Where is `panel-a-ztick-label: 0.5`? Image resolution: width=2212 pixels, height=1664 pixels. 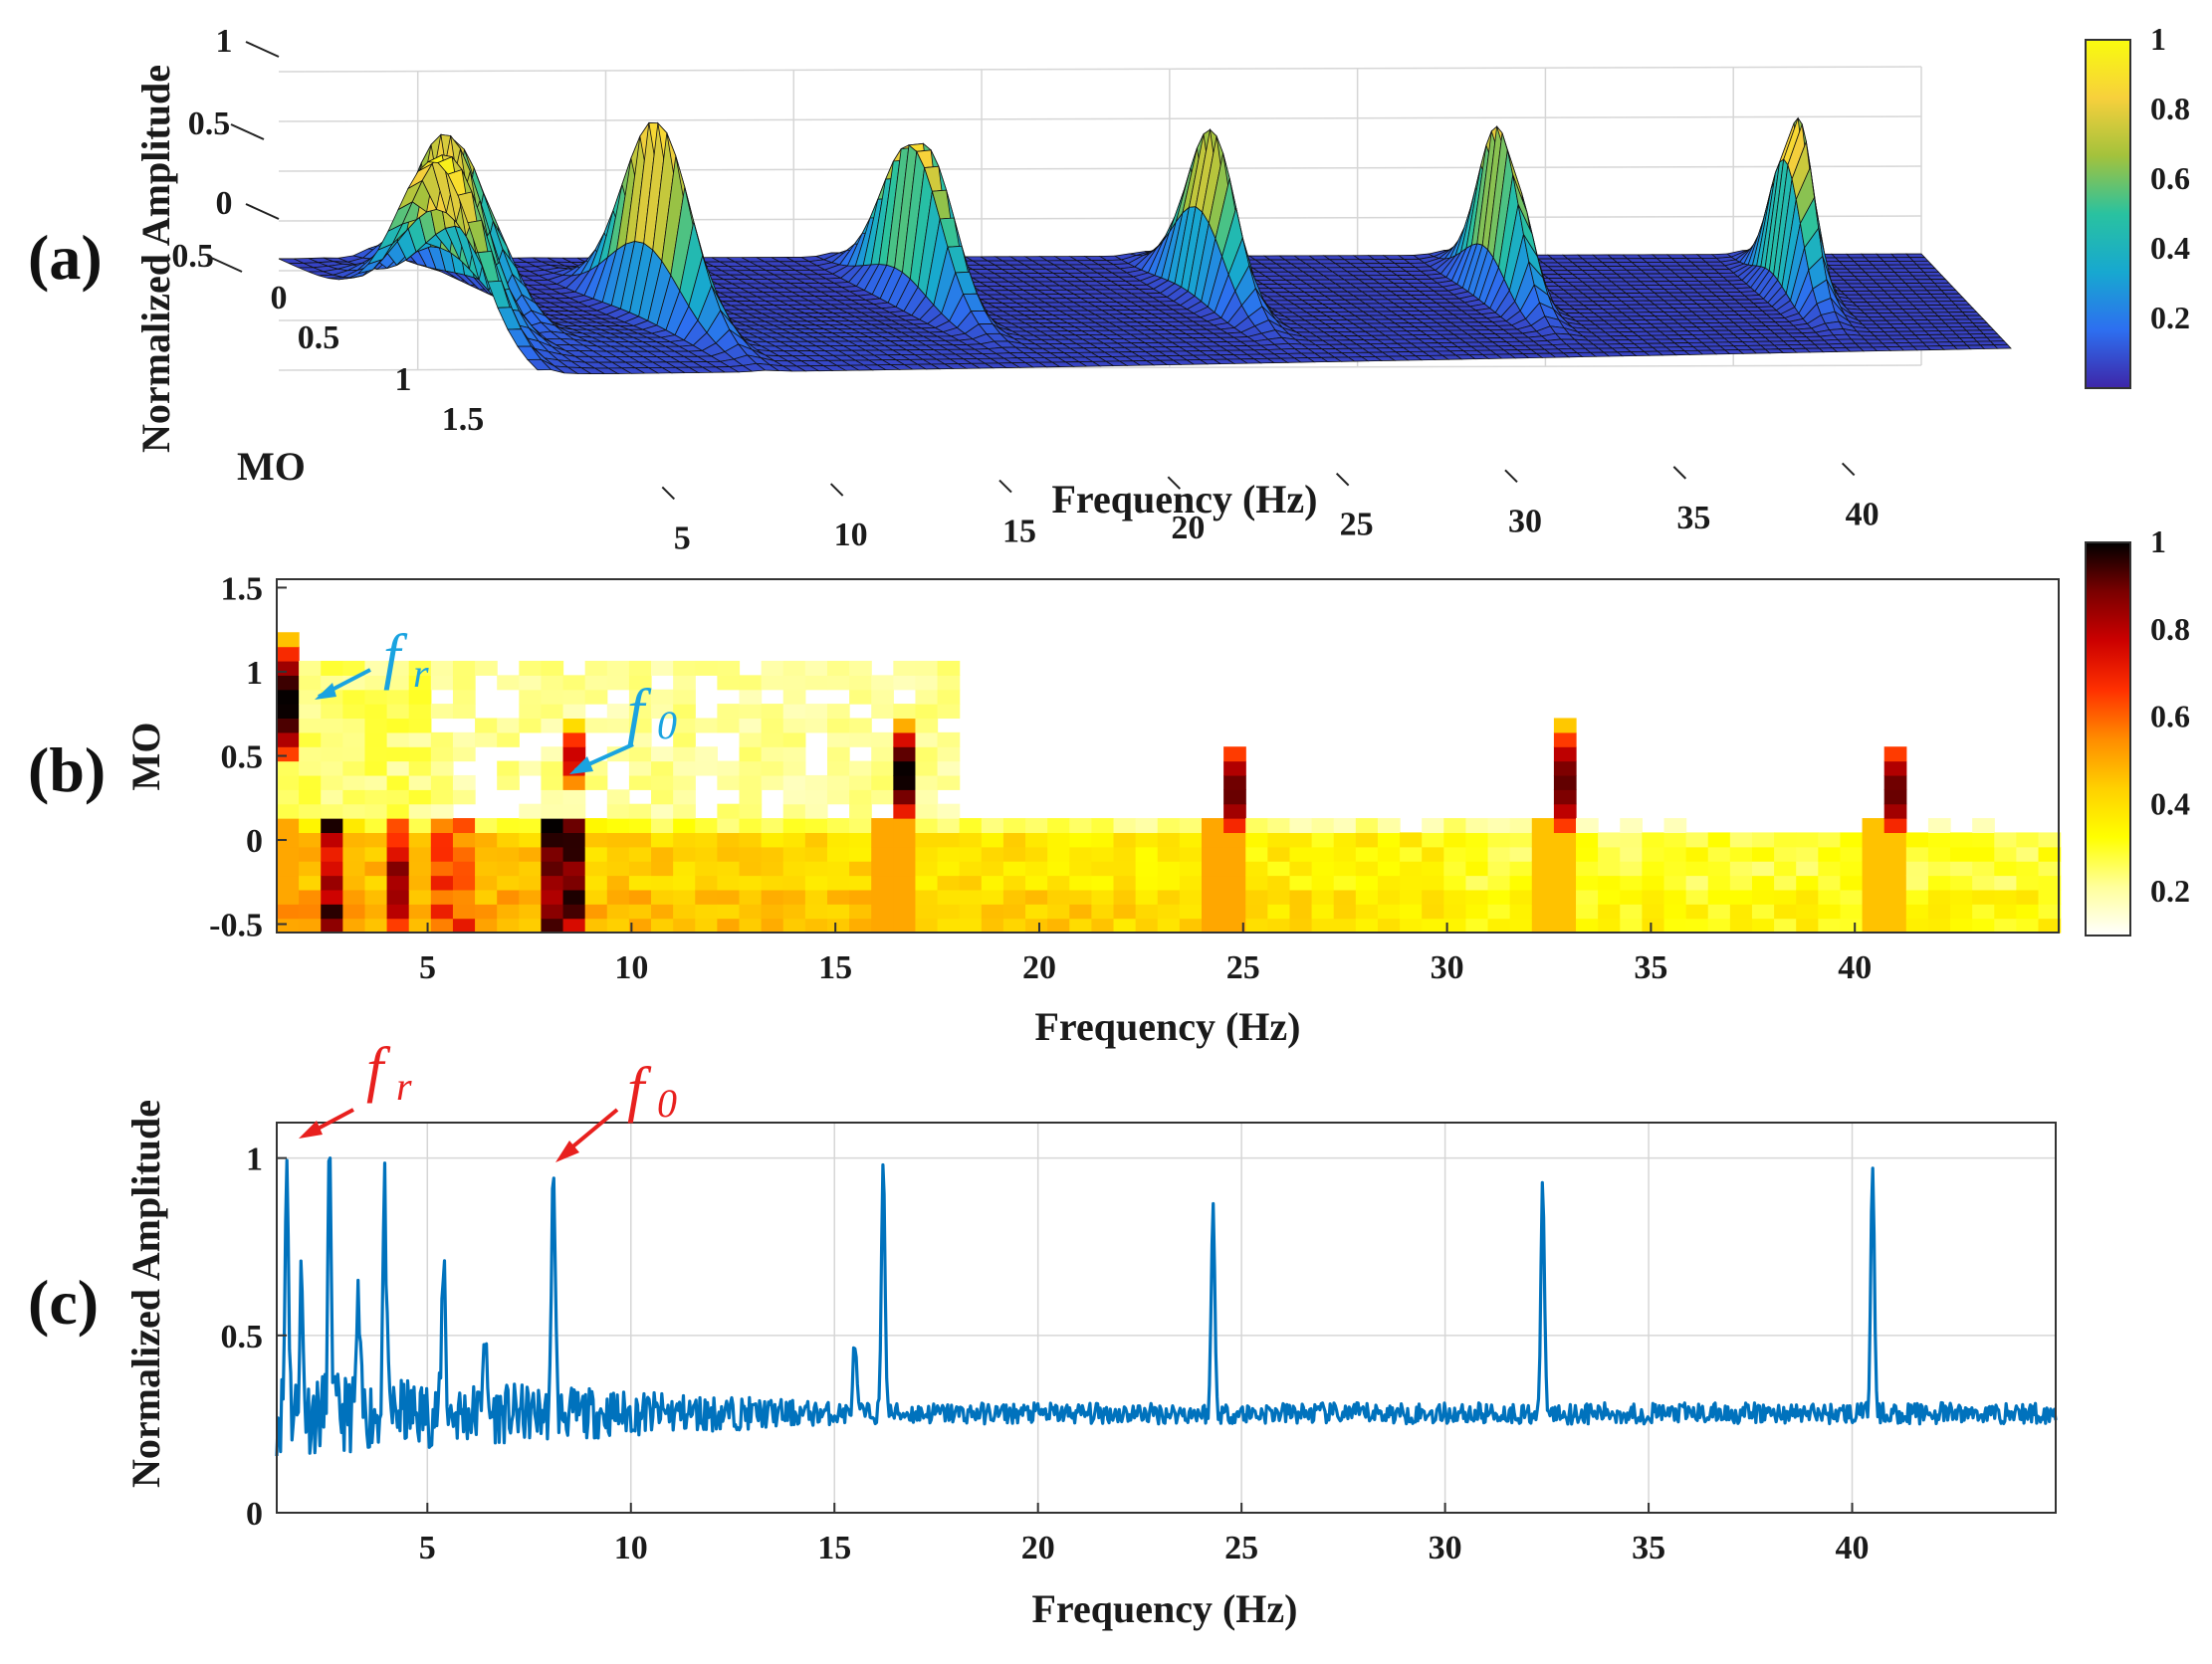
panel-a-ztick-label: 0.5 is located at coordinates (209, 123).